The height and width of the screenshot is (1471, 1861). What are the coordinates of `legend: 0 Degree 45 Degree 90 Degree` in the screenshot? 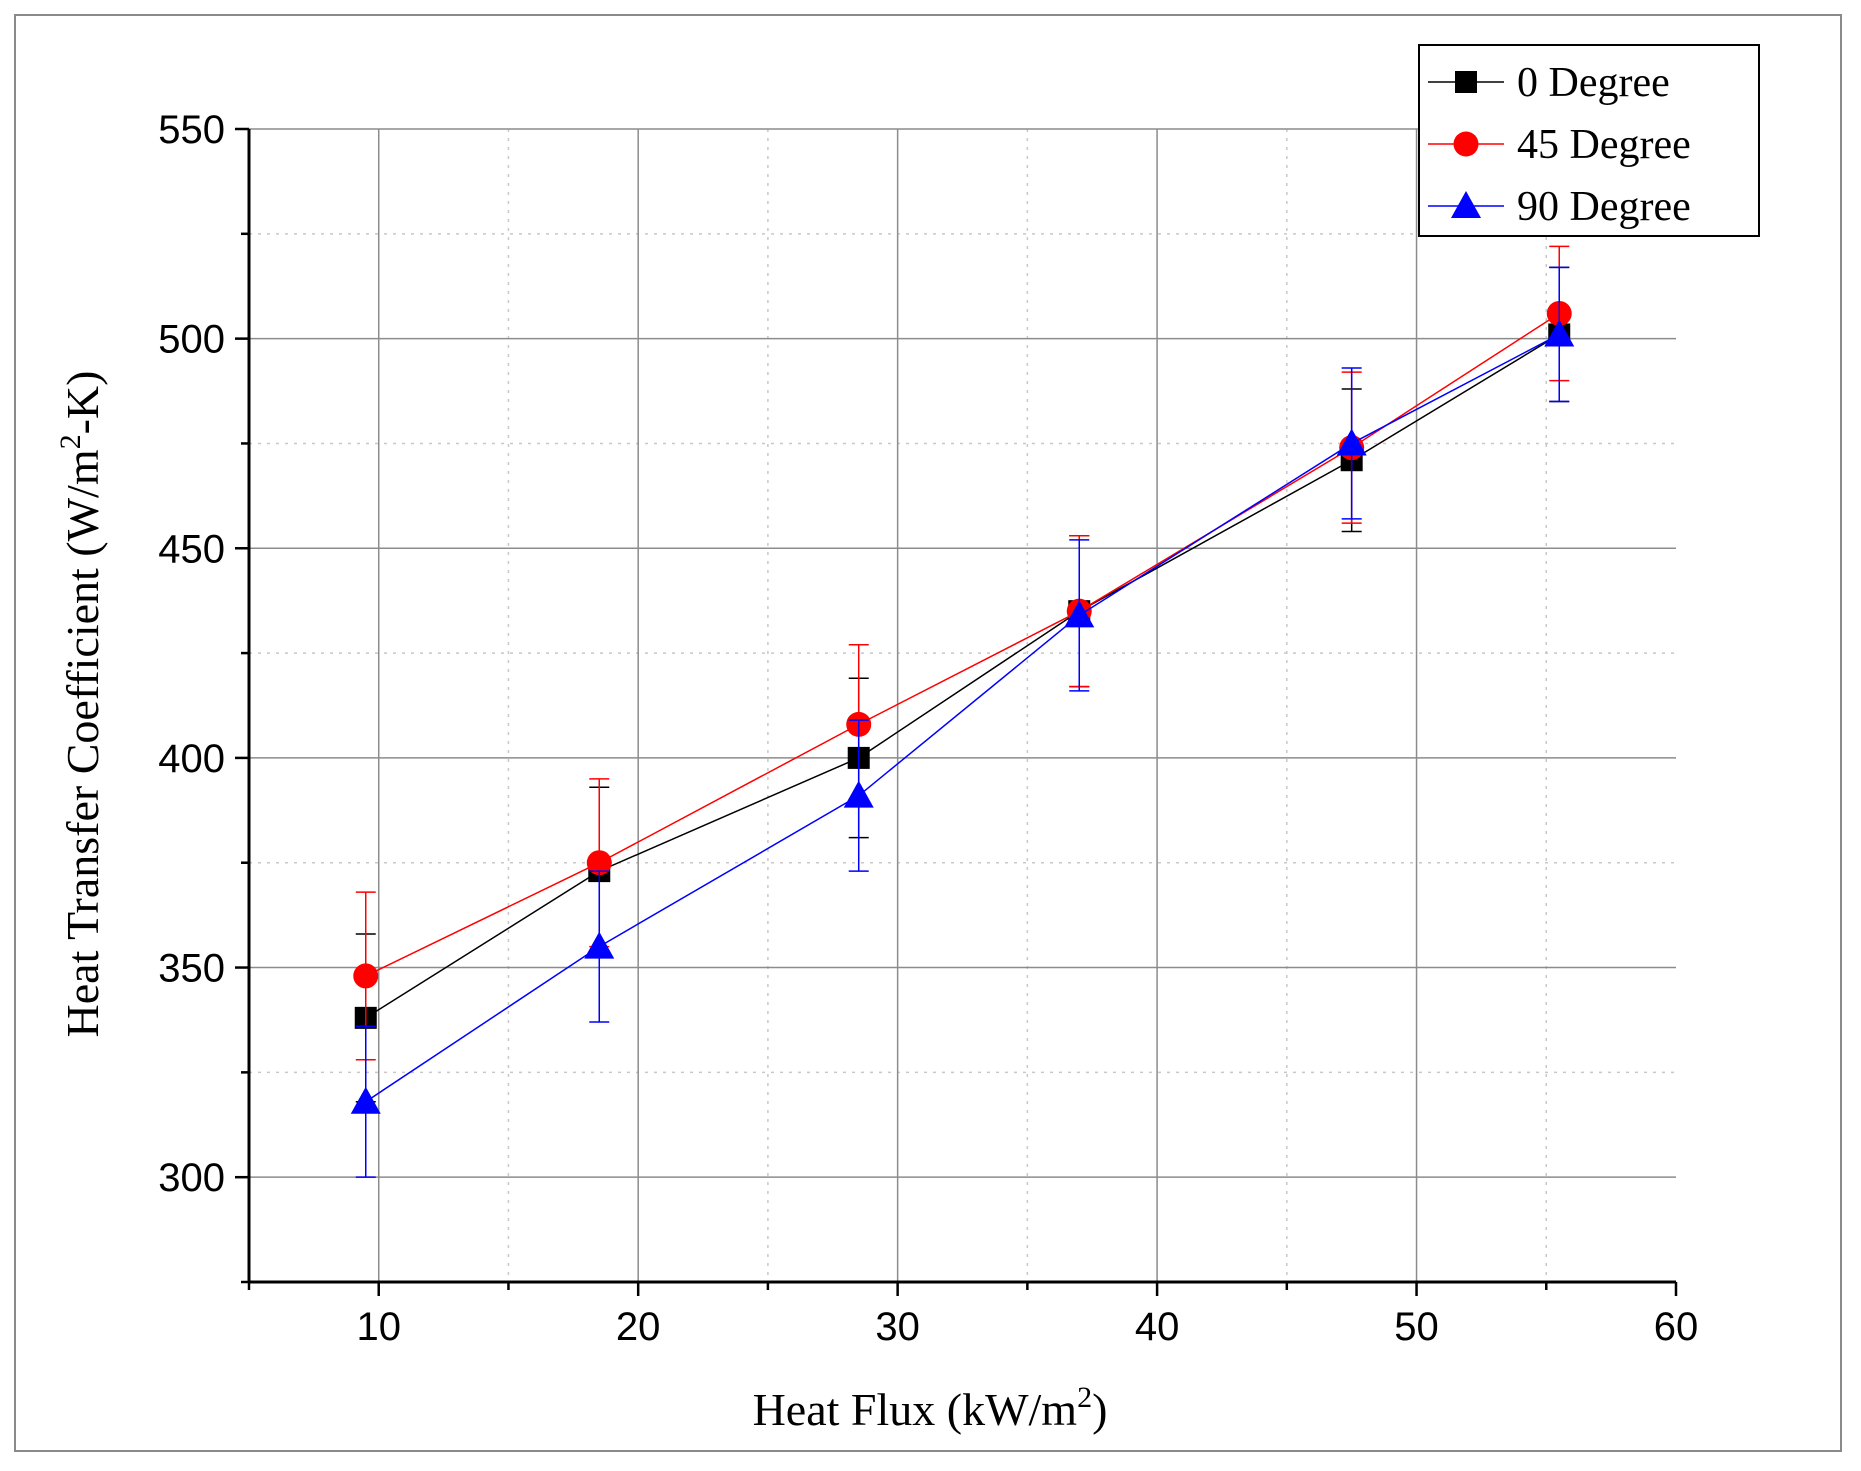 It's located at (1589, 140).